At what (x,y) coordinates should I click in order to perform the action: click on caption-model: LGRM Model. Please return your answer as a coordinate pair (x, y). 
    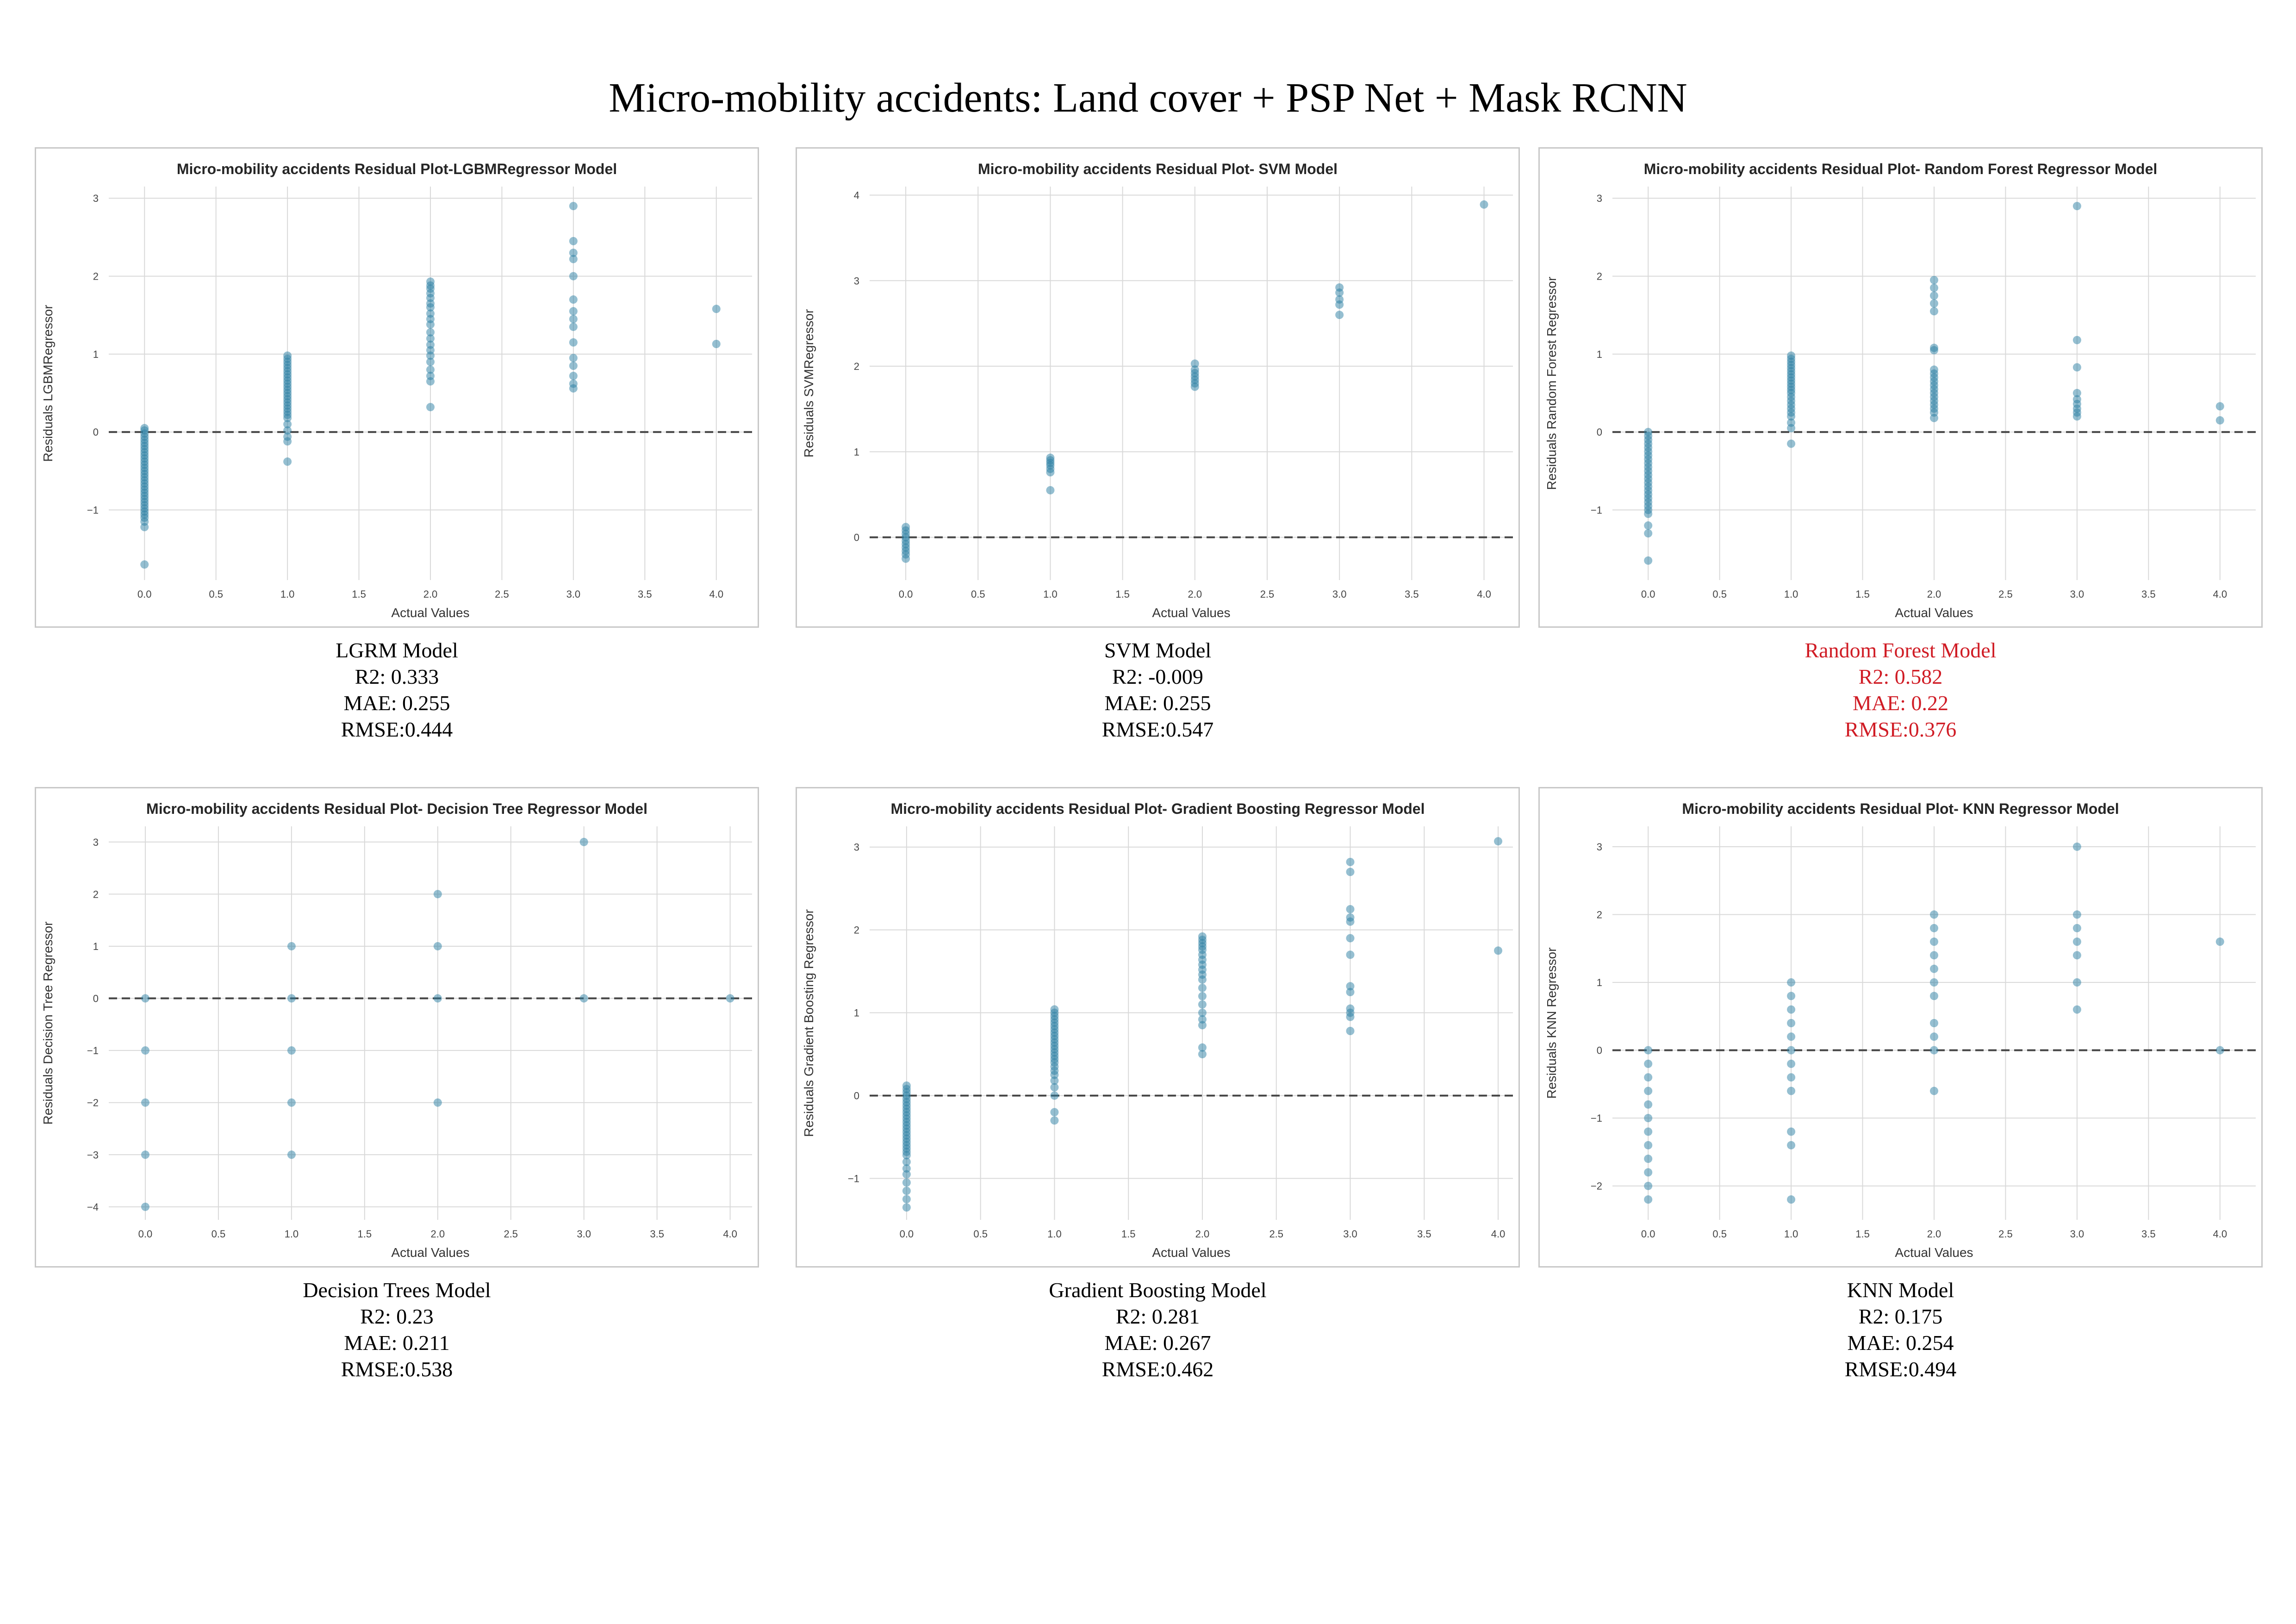
    Looking at the image, I should click on (397, 650).